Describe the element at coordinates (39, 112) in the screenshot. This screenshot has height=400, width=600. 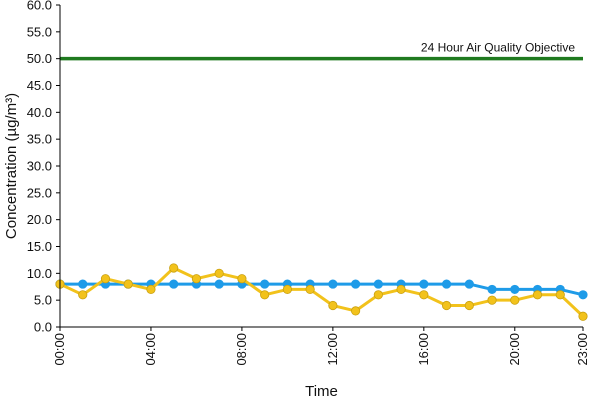
I see `y-tick-label: 40.0` at that location.